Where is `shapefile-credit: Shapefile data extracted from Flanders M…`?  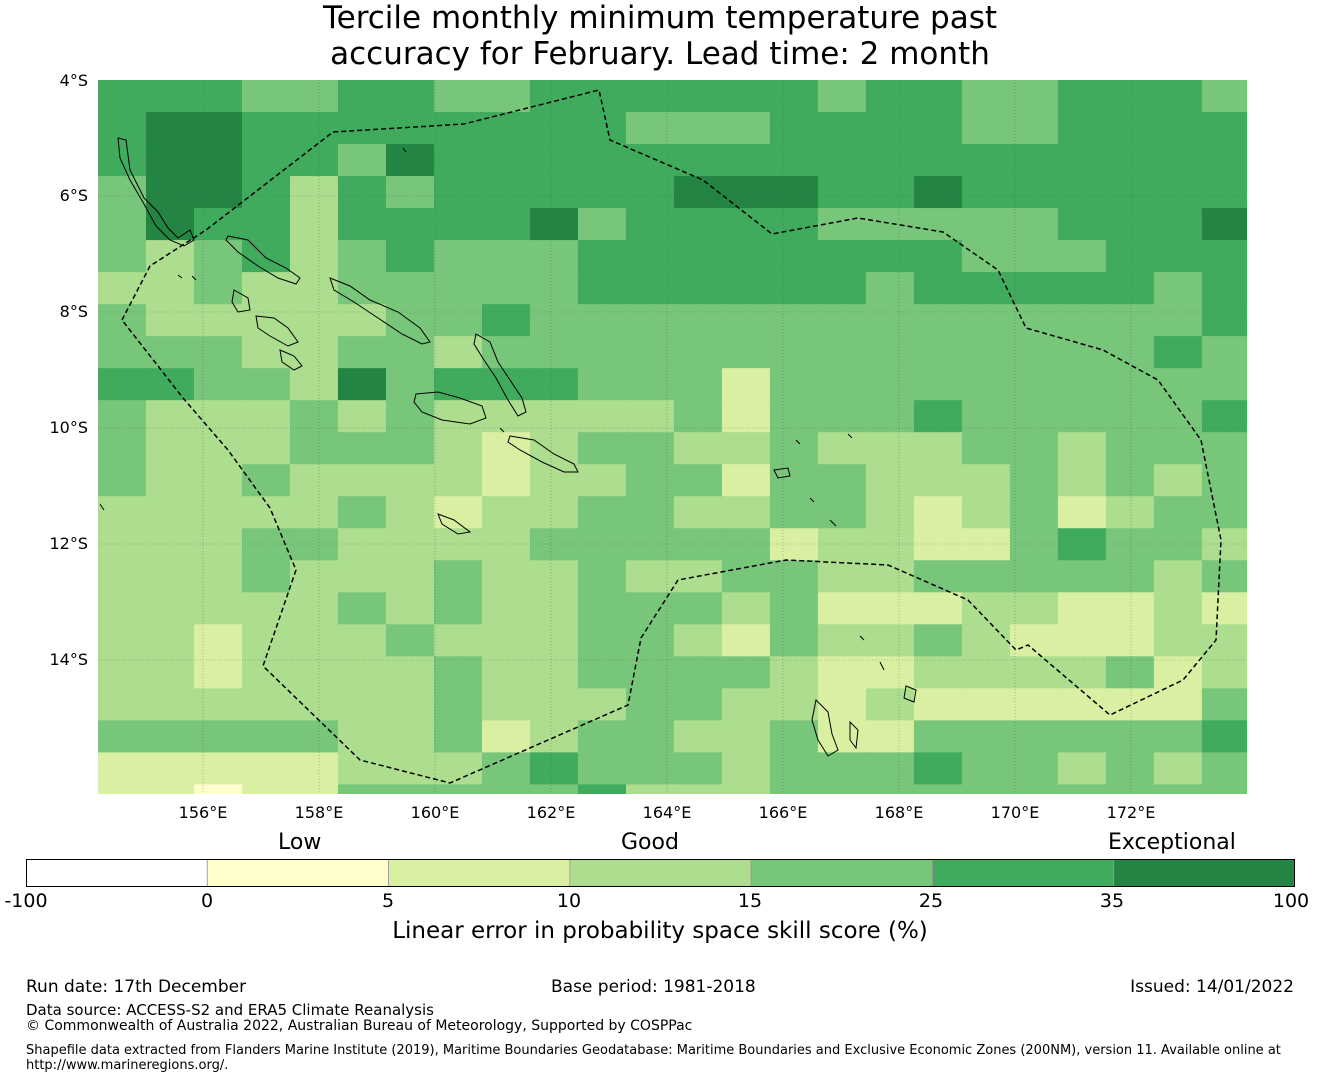
shapefile-credit: Shapefile data extracted from Flanders M… is located at coordinates (653, 1050).